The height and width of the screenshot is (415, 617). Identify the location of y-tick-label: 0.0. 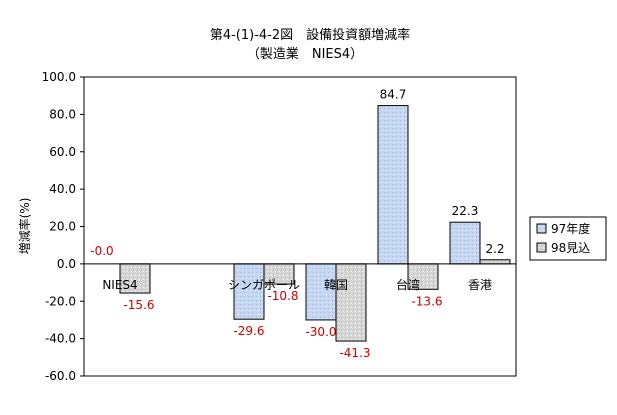
(66, 264).